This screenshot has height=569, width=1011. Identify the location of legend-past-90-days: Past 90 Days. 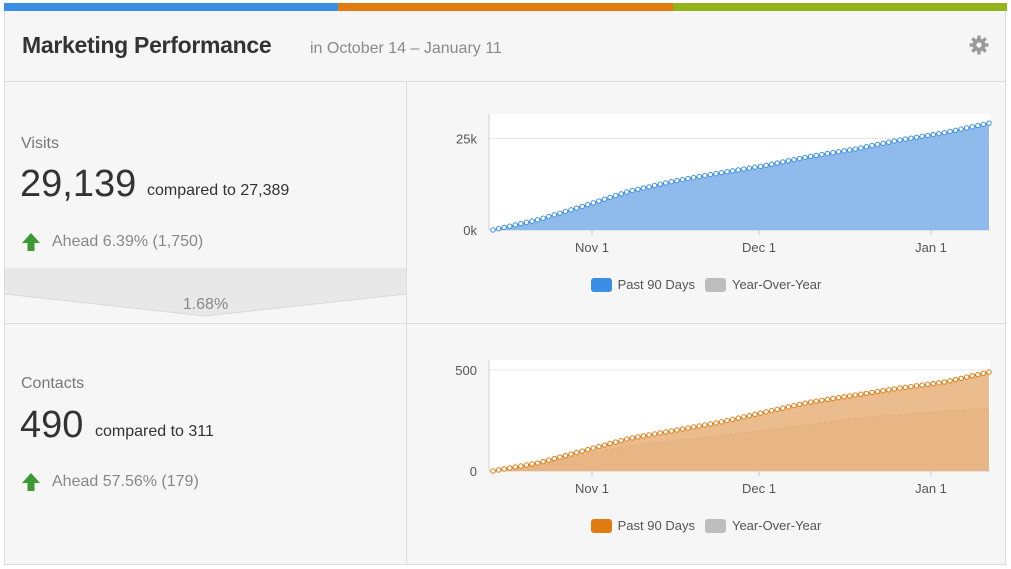
(642, 284).